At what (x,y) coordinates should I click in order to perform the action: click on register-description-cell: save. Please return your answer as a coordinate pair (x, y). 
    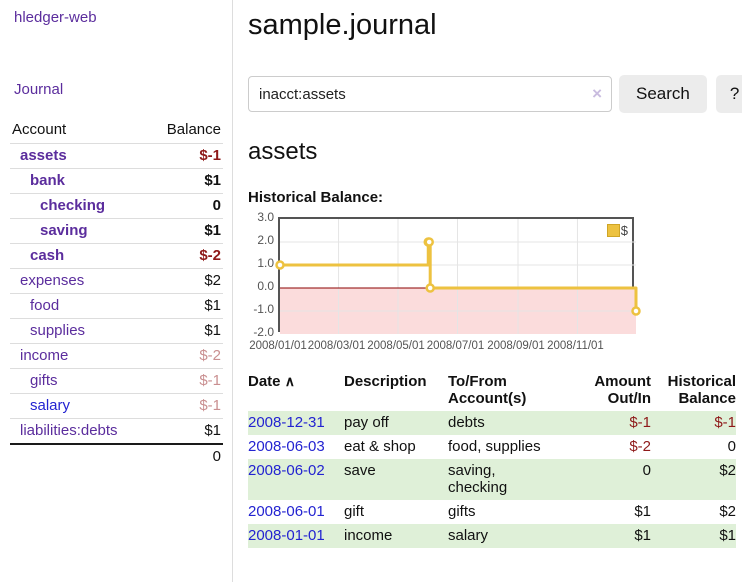
    Looking at the image, I should click on (360, 470).